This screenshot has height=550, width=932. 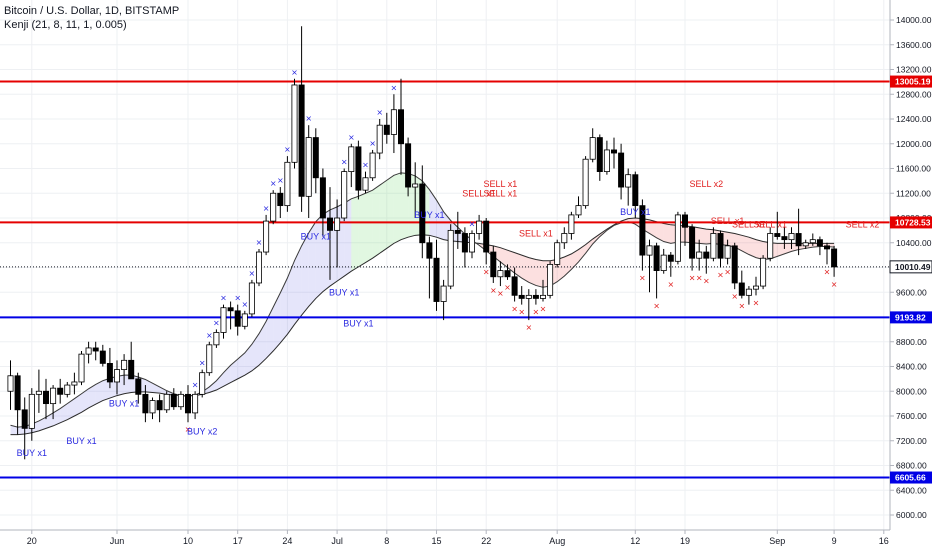 What do you see at coordinates (65, 25) in the screenshot?
I see `indicator-label: Kenji (21, 8, 11, 1, 0.005)` at bounding box center [65, 25].